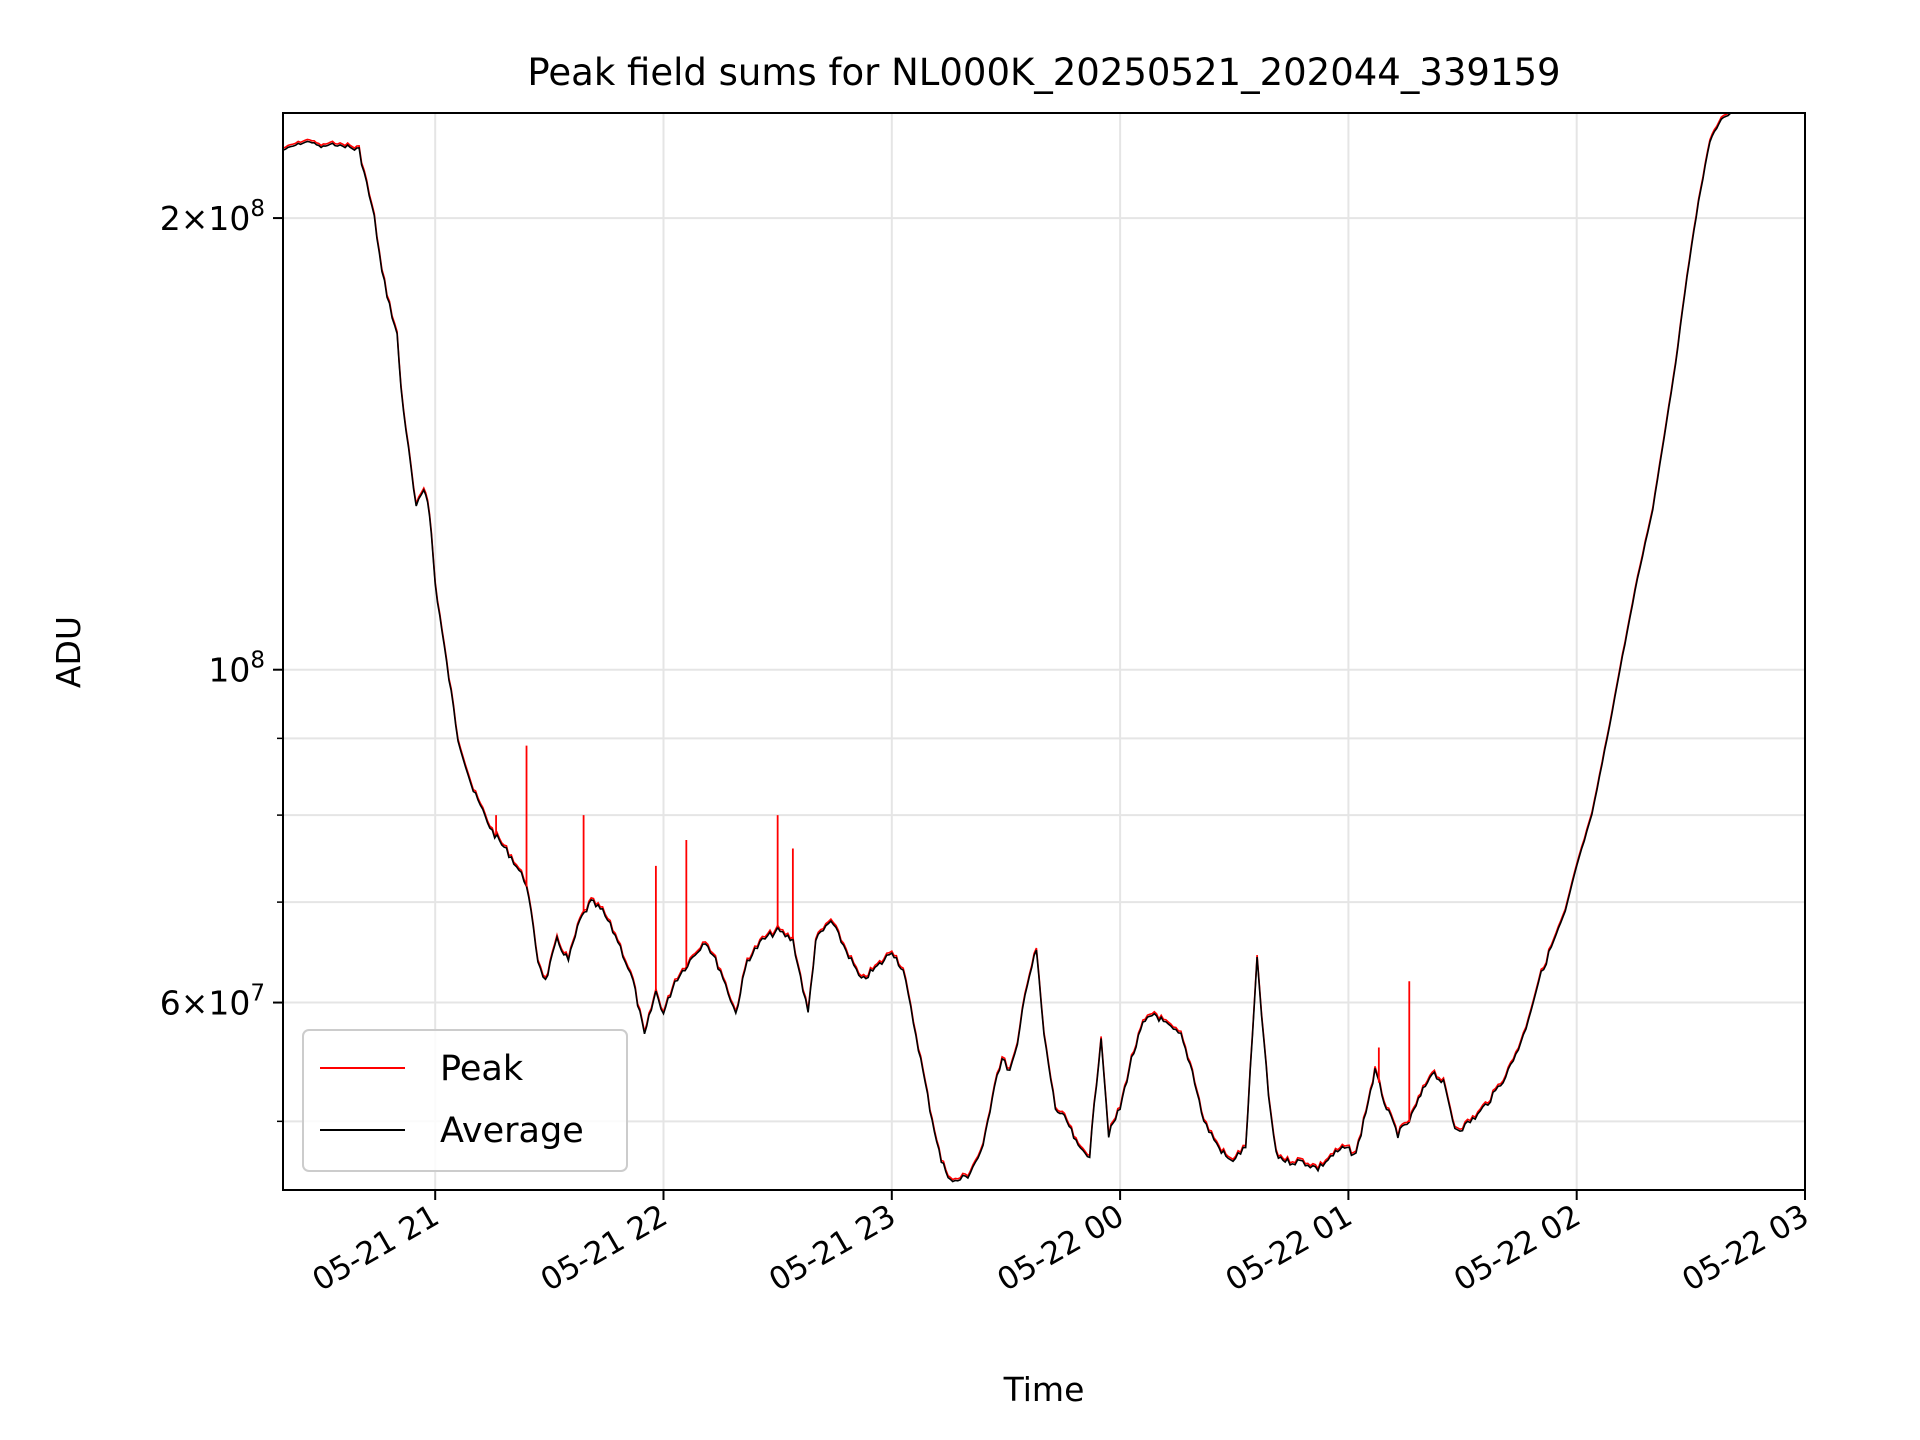 The height and width of the screenshot is (1440, 1920). Describe the element at coordinates (512, 1131) in the screenshot. I see `legend-label-average: Average` at that location.